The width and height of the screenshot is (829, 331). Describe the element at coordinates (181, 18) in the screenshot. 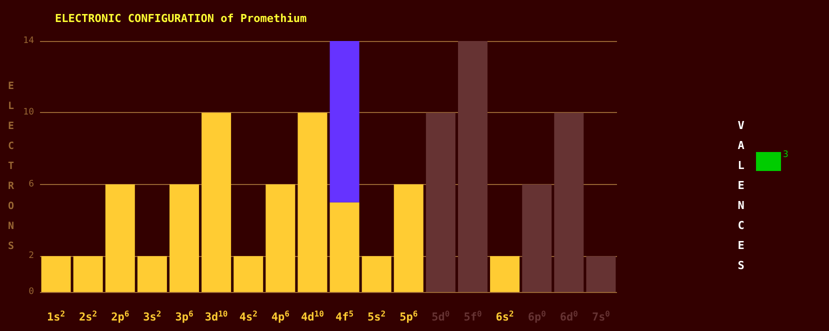

I see `chart-title: ELECTRONIC CONFIGURATION of Promethium` at that location.